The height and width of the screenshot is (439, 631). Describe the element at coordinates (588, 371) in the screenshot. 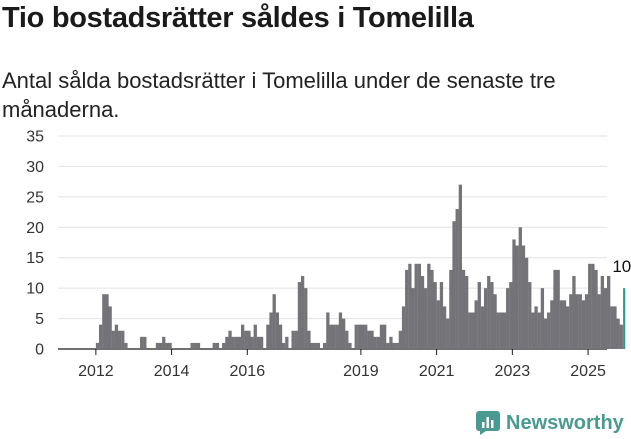

I see `x-tick-label: 2025` at that location.